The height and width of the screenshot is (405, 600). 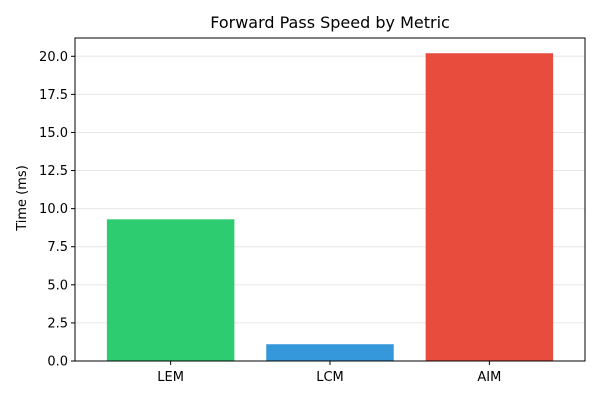 What do you see at coordinates (53, 57) in the screenshot?
I see `y-tick-label: 20.0` at bounding box center [53, 57].